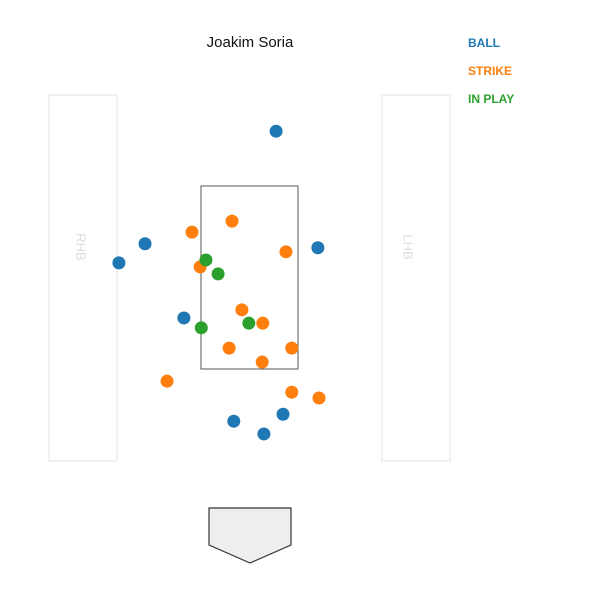 The width and height of the screenshot is (600, 600). I want to click on legend-label: IN PLAY, so click(491, 99).